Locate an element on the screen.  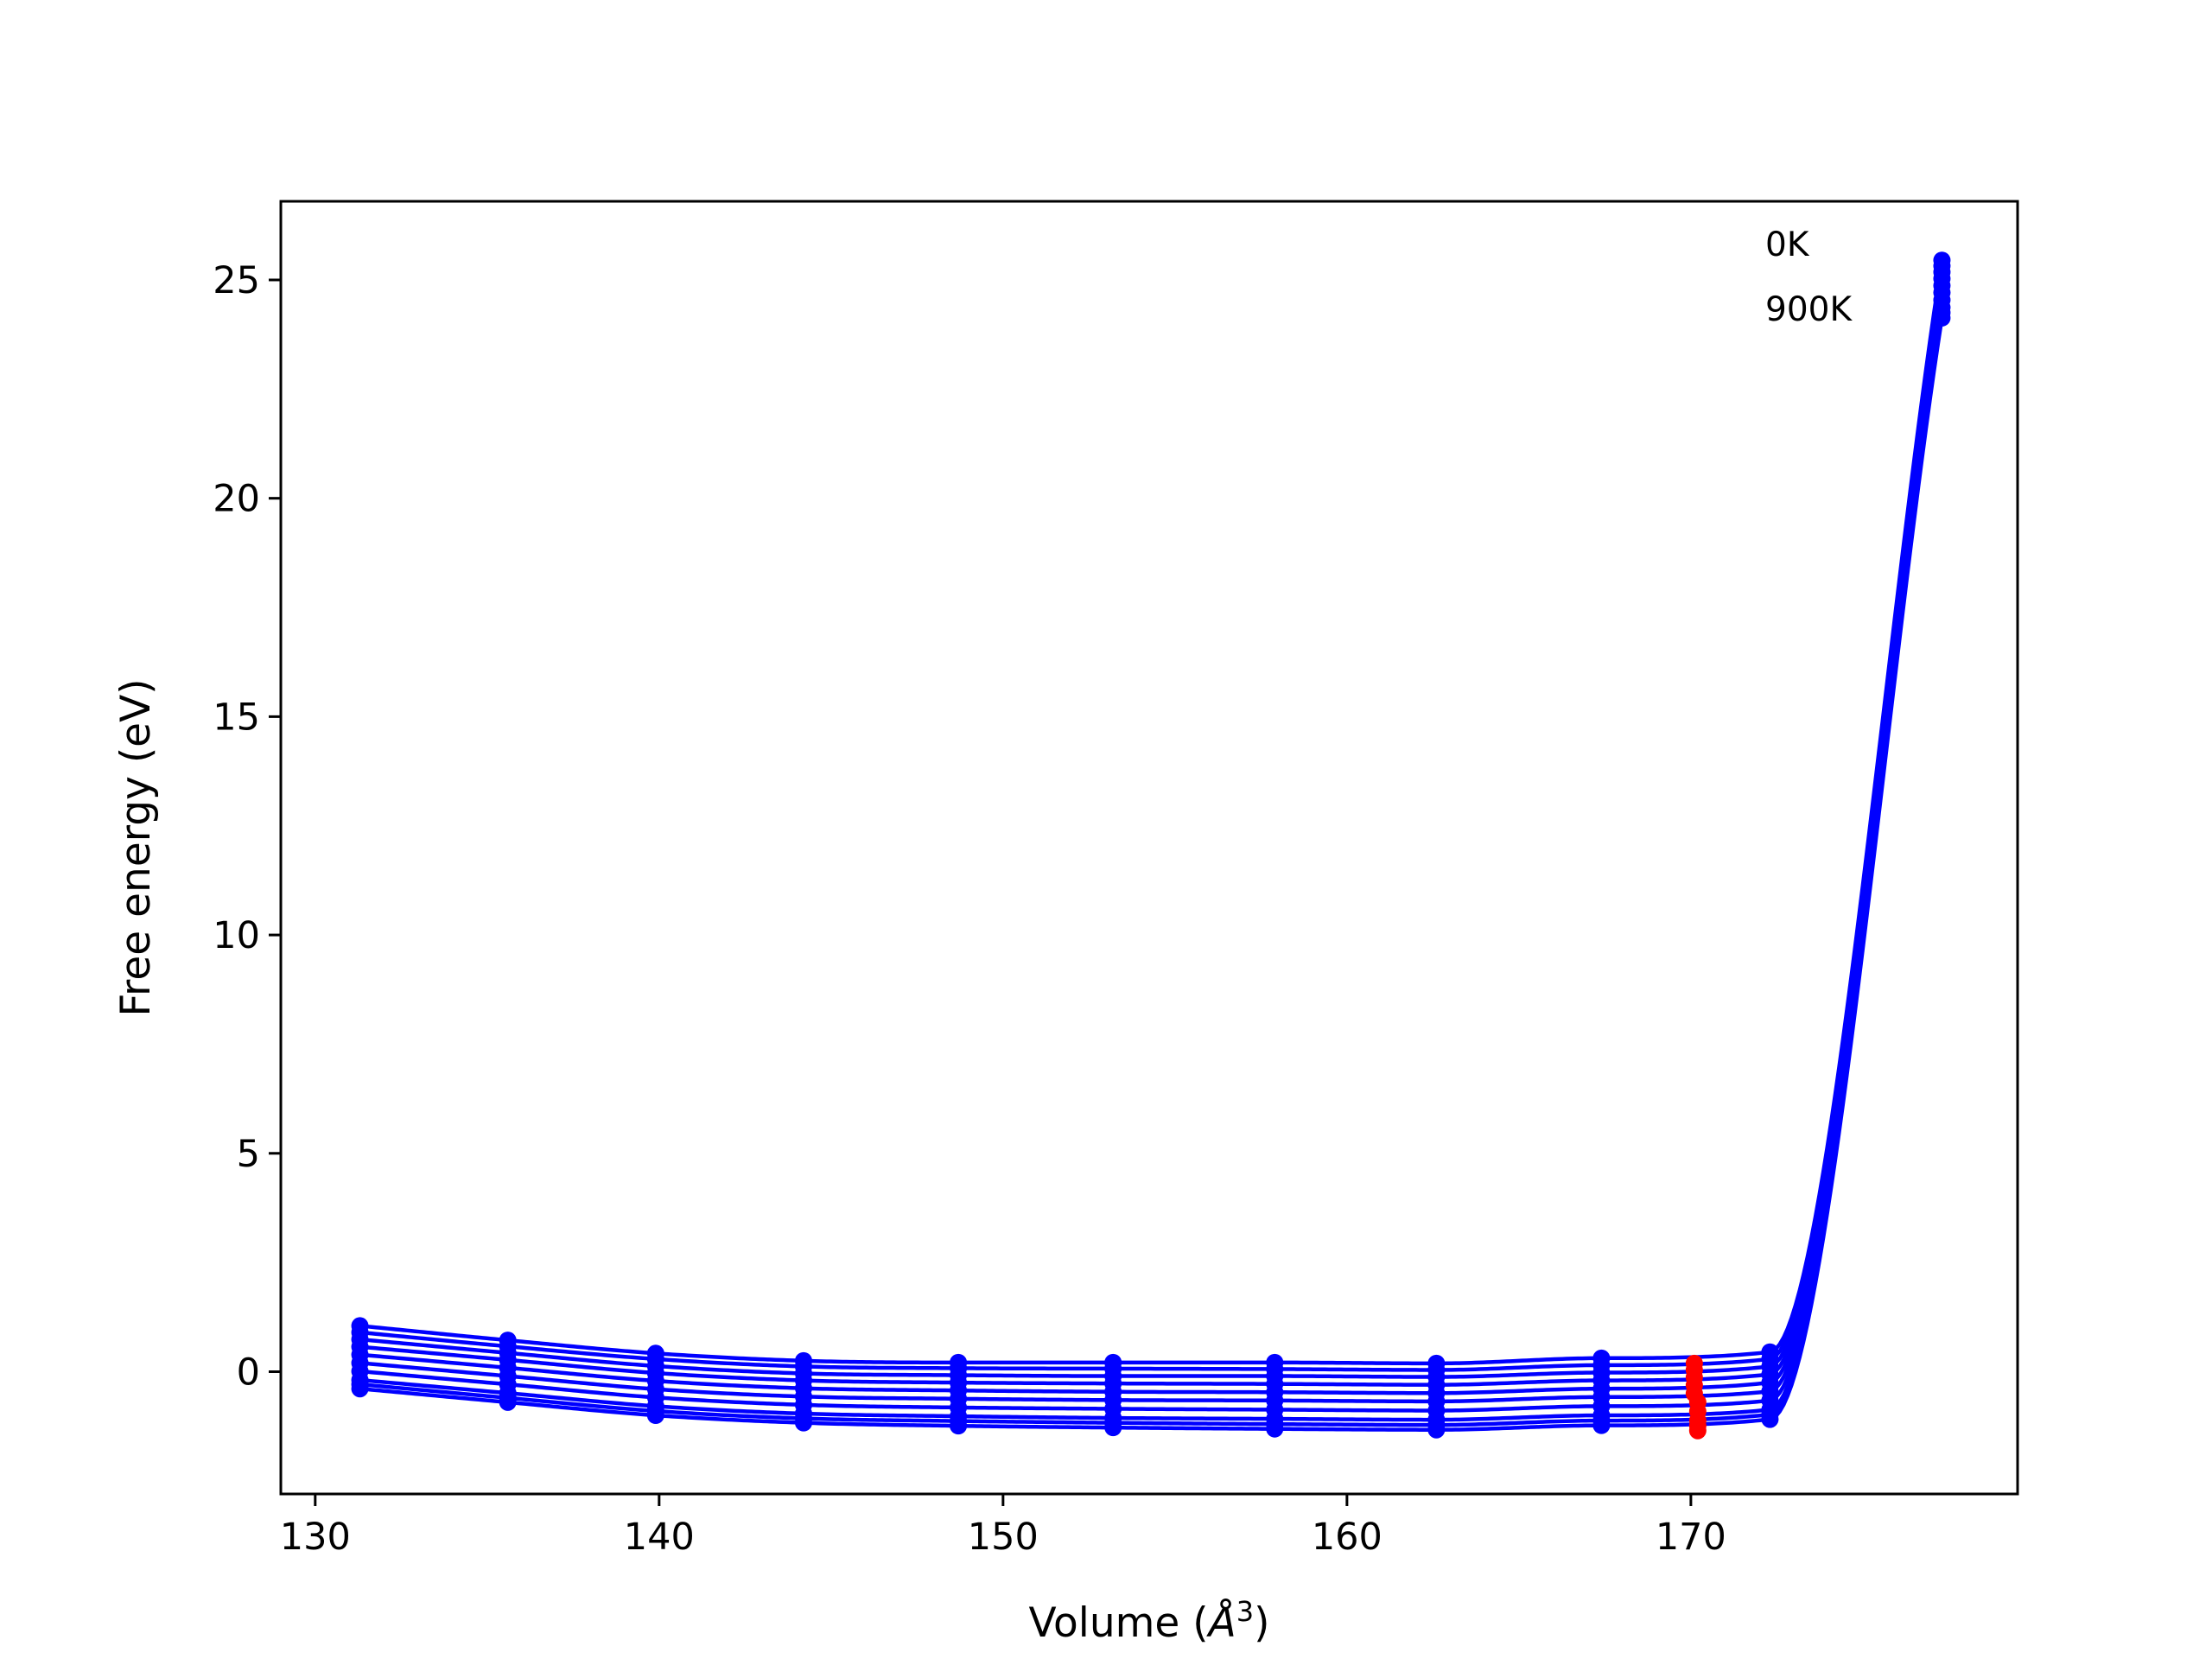
y-tick-label: 20 is located at coordinates (236, 500).